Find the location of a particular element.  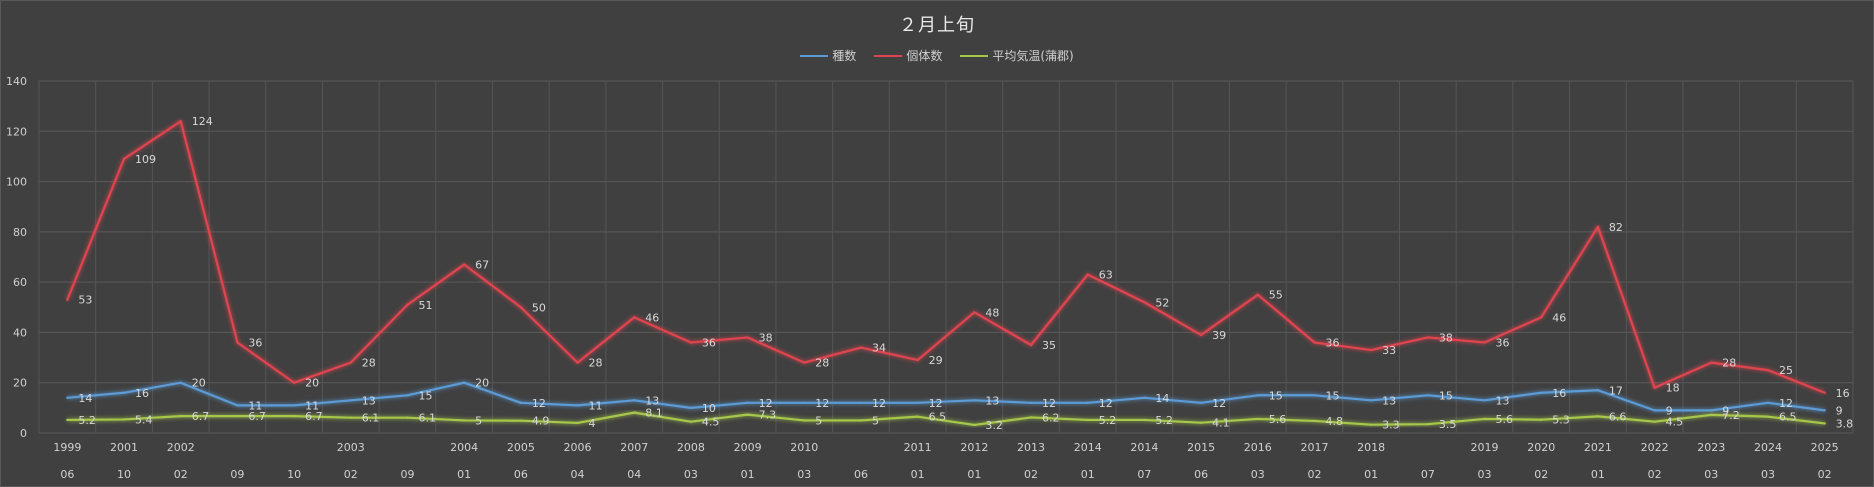

data-label-temperature: 4.1 is located at coordinates (1221, 423).